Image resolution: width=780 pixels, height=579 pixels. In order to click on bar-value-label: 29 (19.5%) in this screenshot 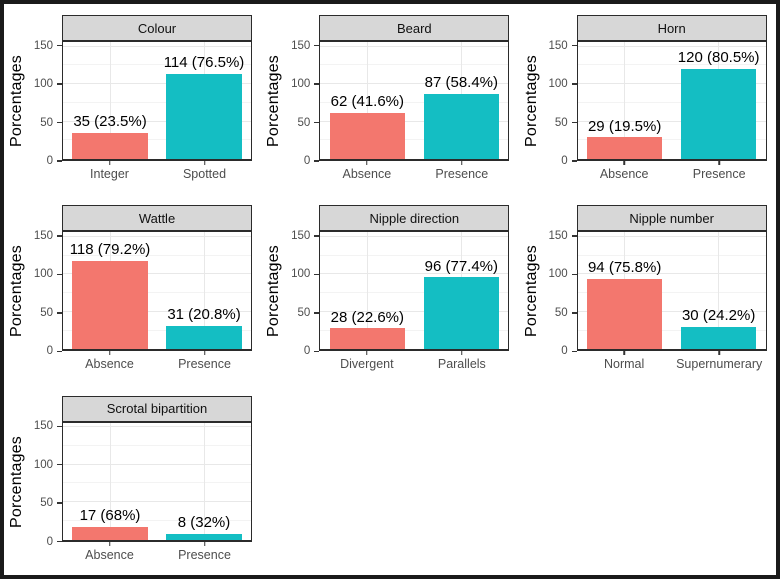, I will do `click(624, 126)`.